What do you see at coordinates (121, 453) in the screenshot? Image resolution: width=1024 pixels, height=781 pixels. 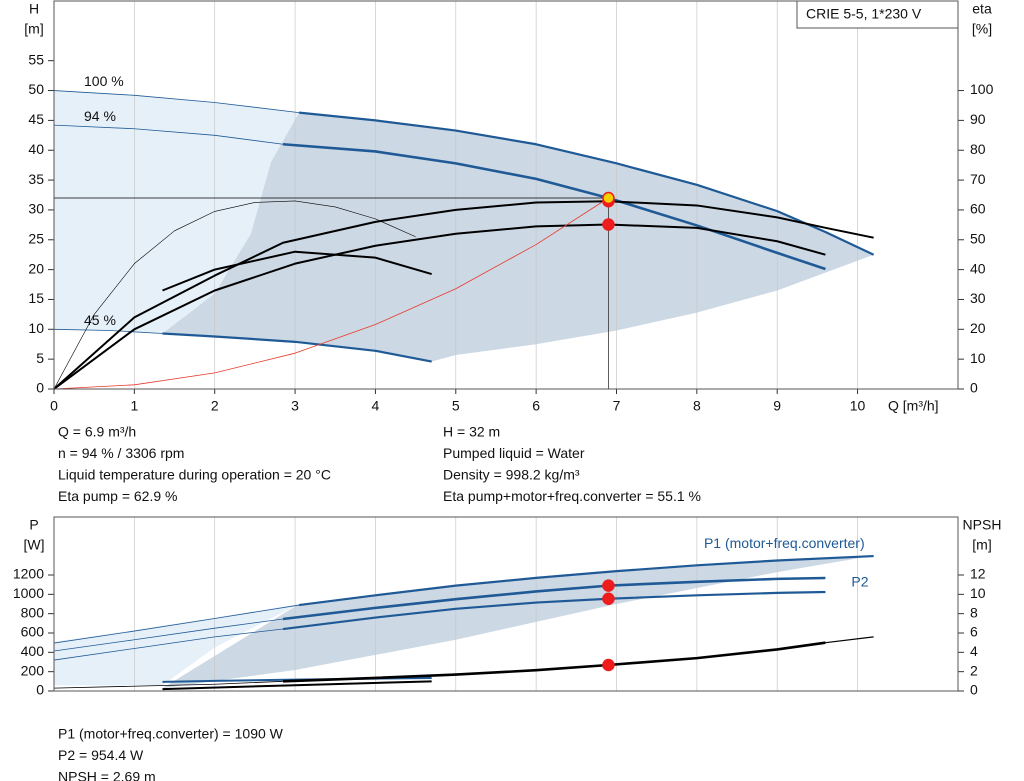 I see `readout-line: n = 94 % / 3306 rpm` at bounding box center [121, 453].